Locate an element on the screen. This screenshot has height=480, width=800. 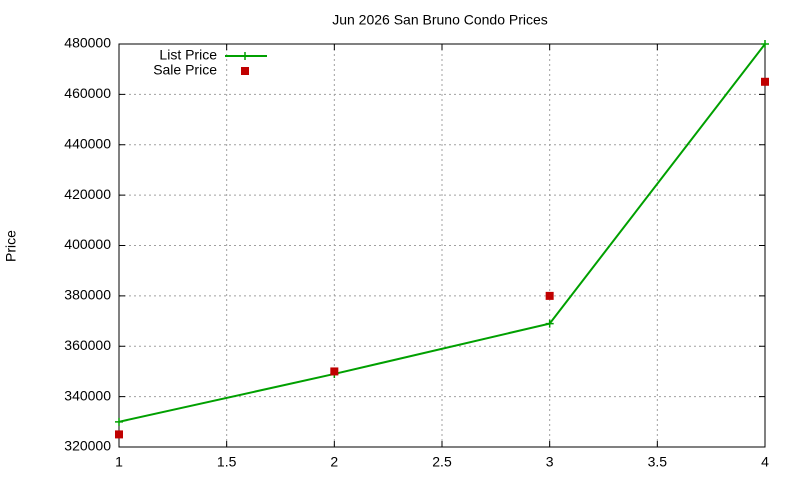
x-tick-label: 3 is located at coordinates (550, 462).